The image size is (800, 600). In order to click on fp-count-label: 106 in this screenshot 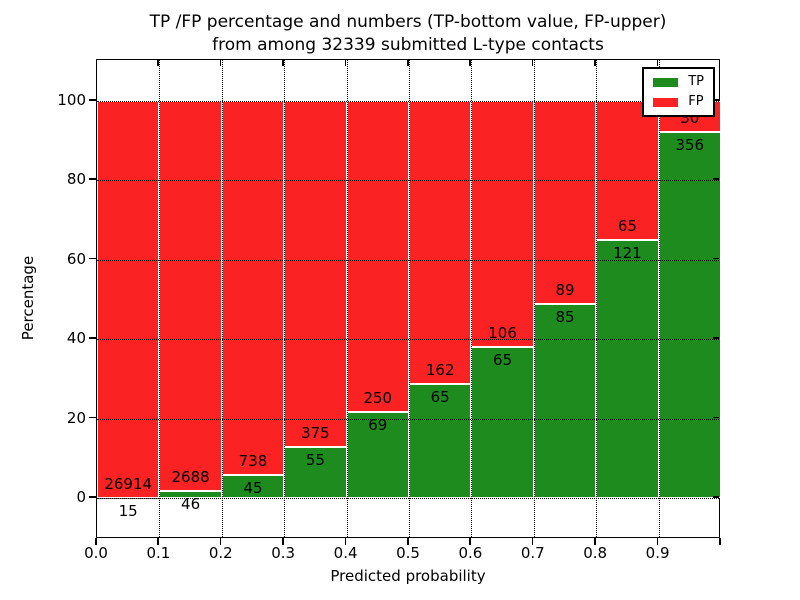, I will do `click(502, 333)`.